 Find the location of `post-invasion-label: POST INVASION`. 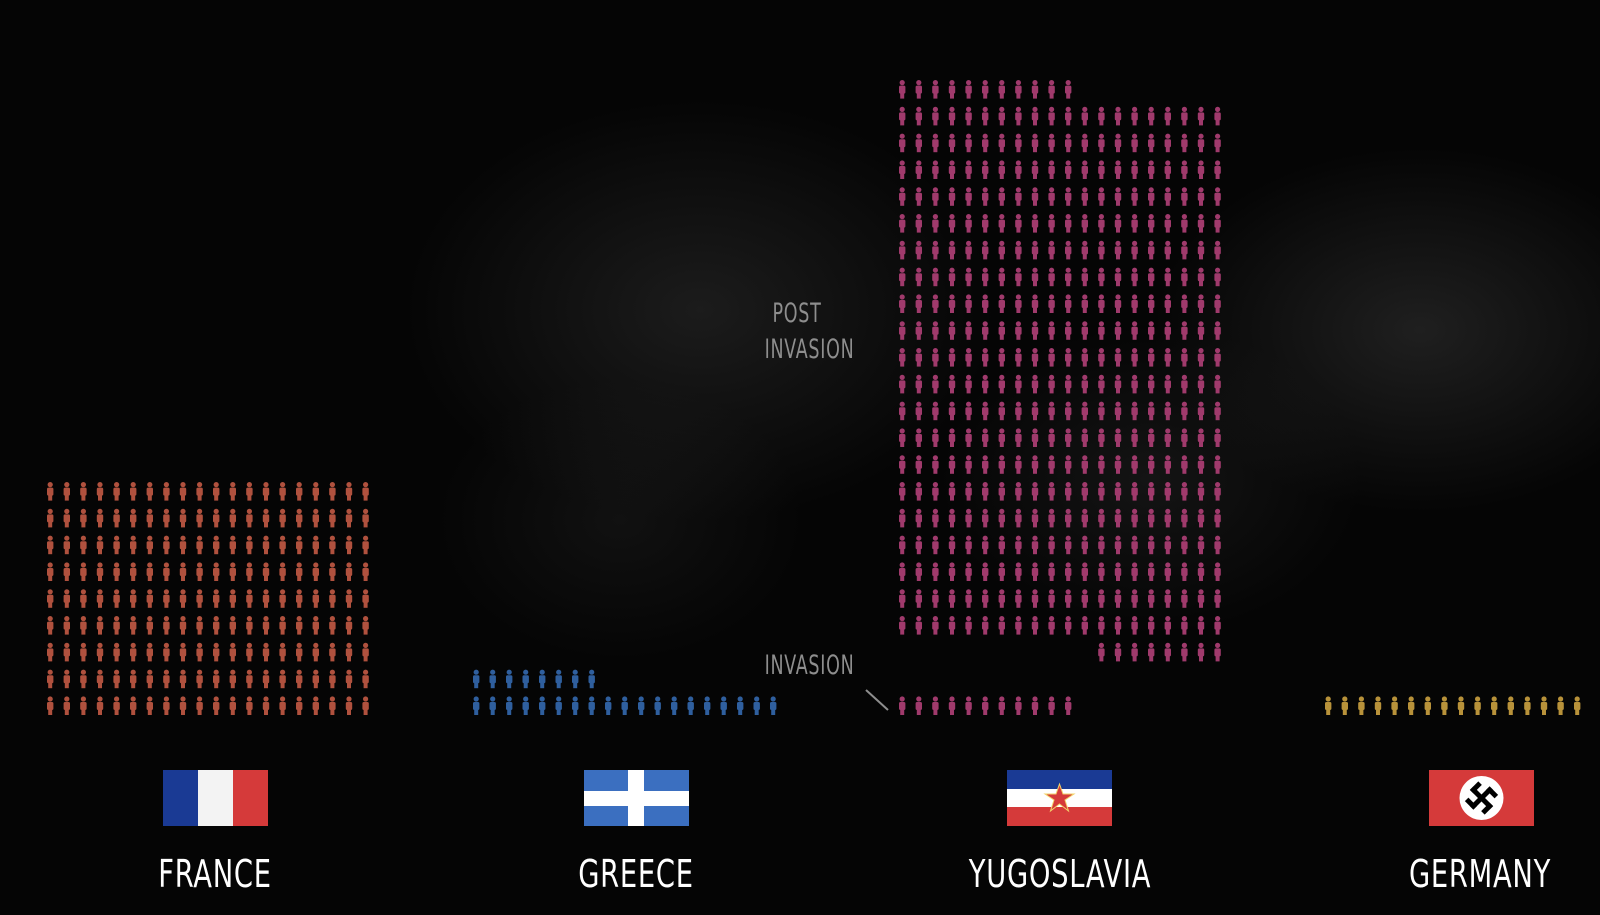

post-invasion-label: POST INVASION is located at coordinates (809, 331).